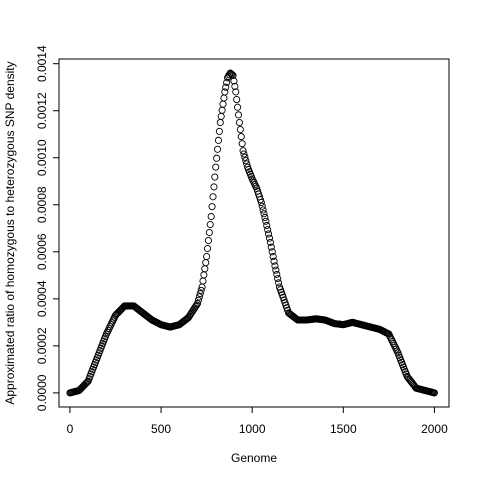  Describe the element at coordinates (252, 429) in the screenshot. I see `x-tick-label: 1000` at that location.